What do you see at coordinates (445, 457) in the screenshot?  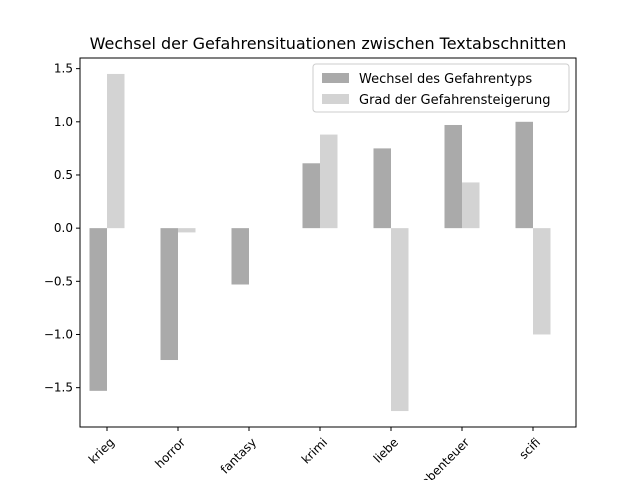 I see `x-tick-label-abenteuer: abenteuer` at bounding box center [445, 457].